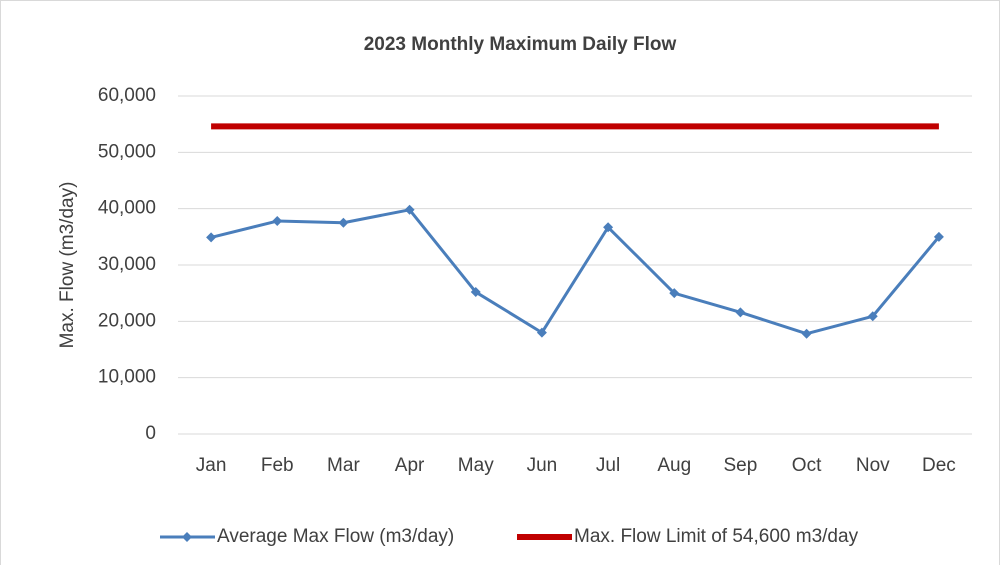 This screenshot has height=565, width=1008. What do you see at coordinates (127, 151) in the screenshot?
I see `y-tick-label: 50,000` at bounding box center [127, 151].